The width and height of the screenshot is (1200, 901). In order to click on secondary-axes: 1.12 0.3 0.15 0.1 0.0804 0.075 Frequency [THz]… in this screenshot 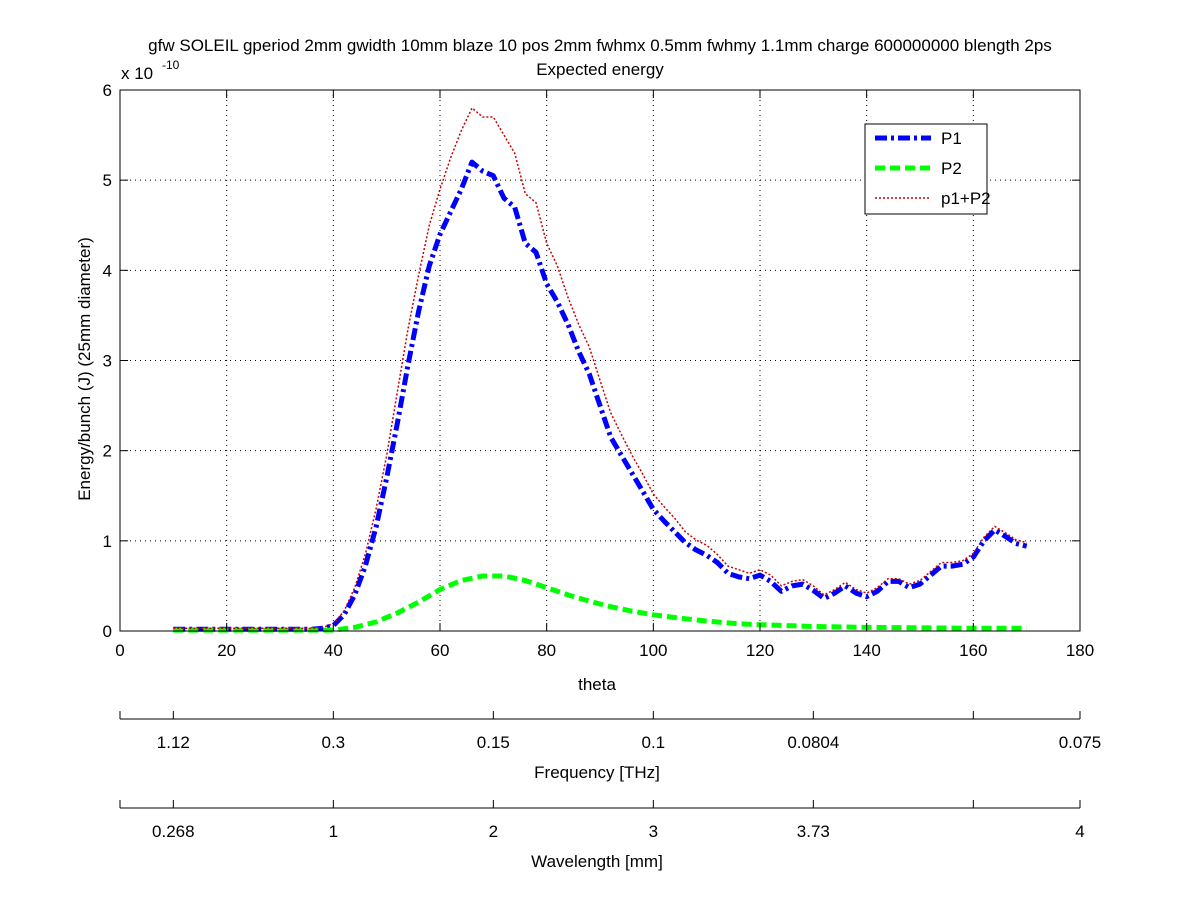, I will do `click(610, 791)`.